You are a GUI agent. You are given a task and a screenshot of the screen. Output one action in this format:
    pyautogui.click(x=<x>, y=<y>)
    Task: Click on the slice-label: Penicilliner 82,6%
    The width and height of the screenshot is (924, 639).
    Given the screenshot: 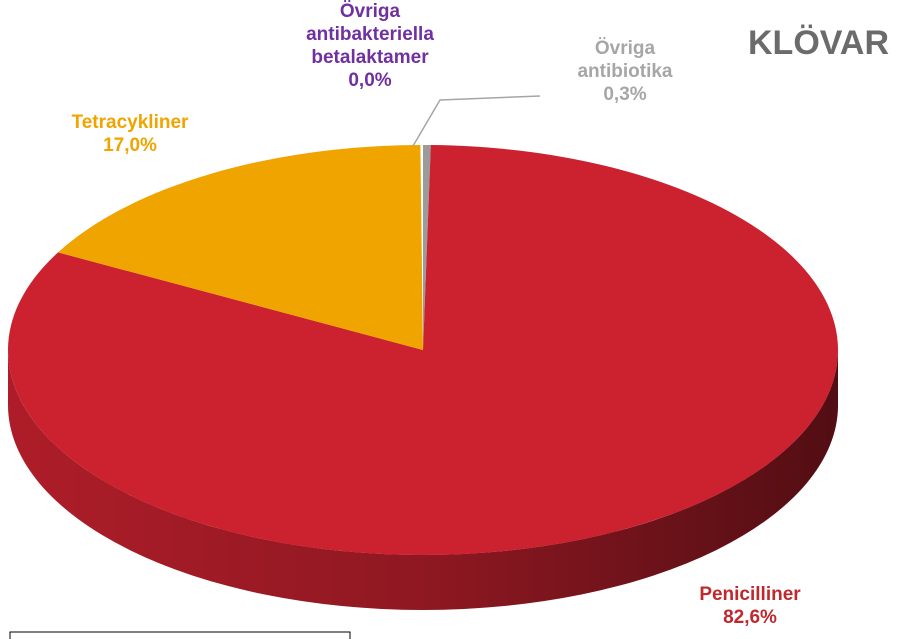 What is the action you would take?
    pyautogui.click(x=750, y=606)
    